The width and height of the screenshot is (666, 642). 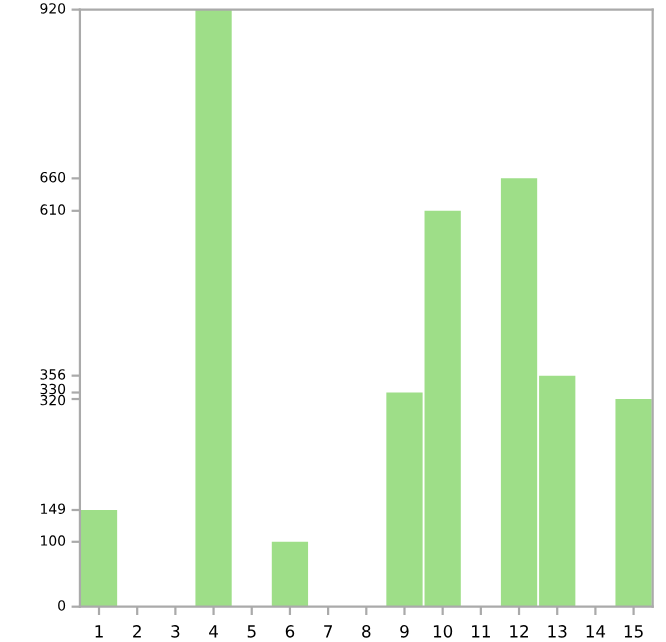 I want to click on x-tick-label: 3, so click(x=175, y=631).